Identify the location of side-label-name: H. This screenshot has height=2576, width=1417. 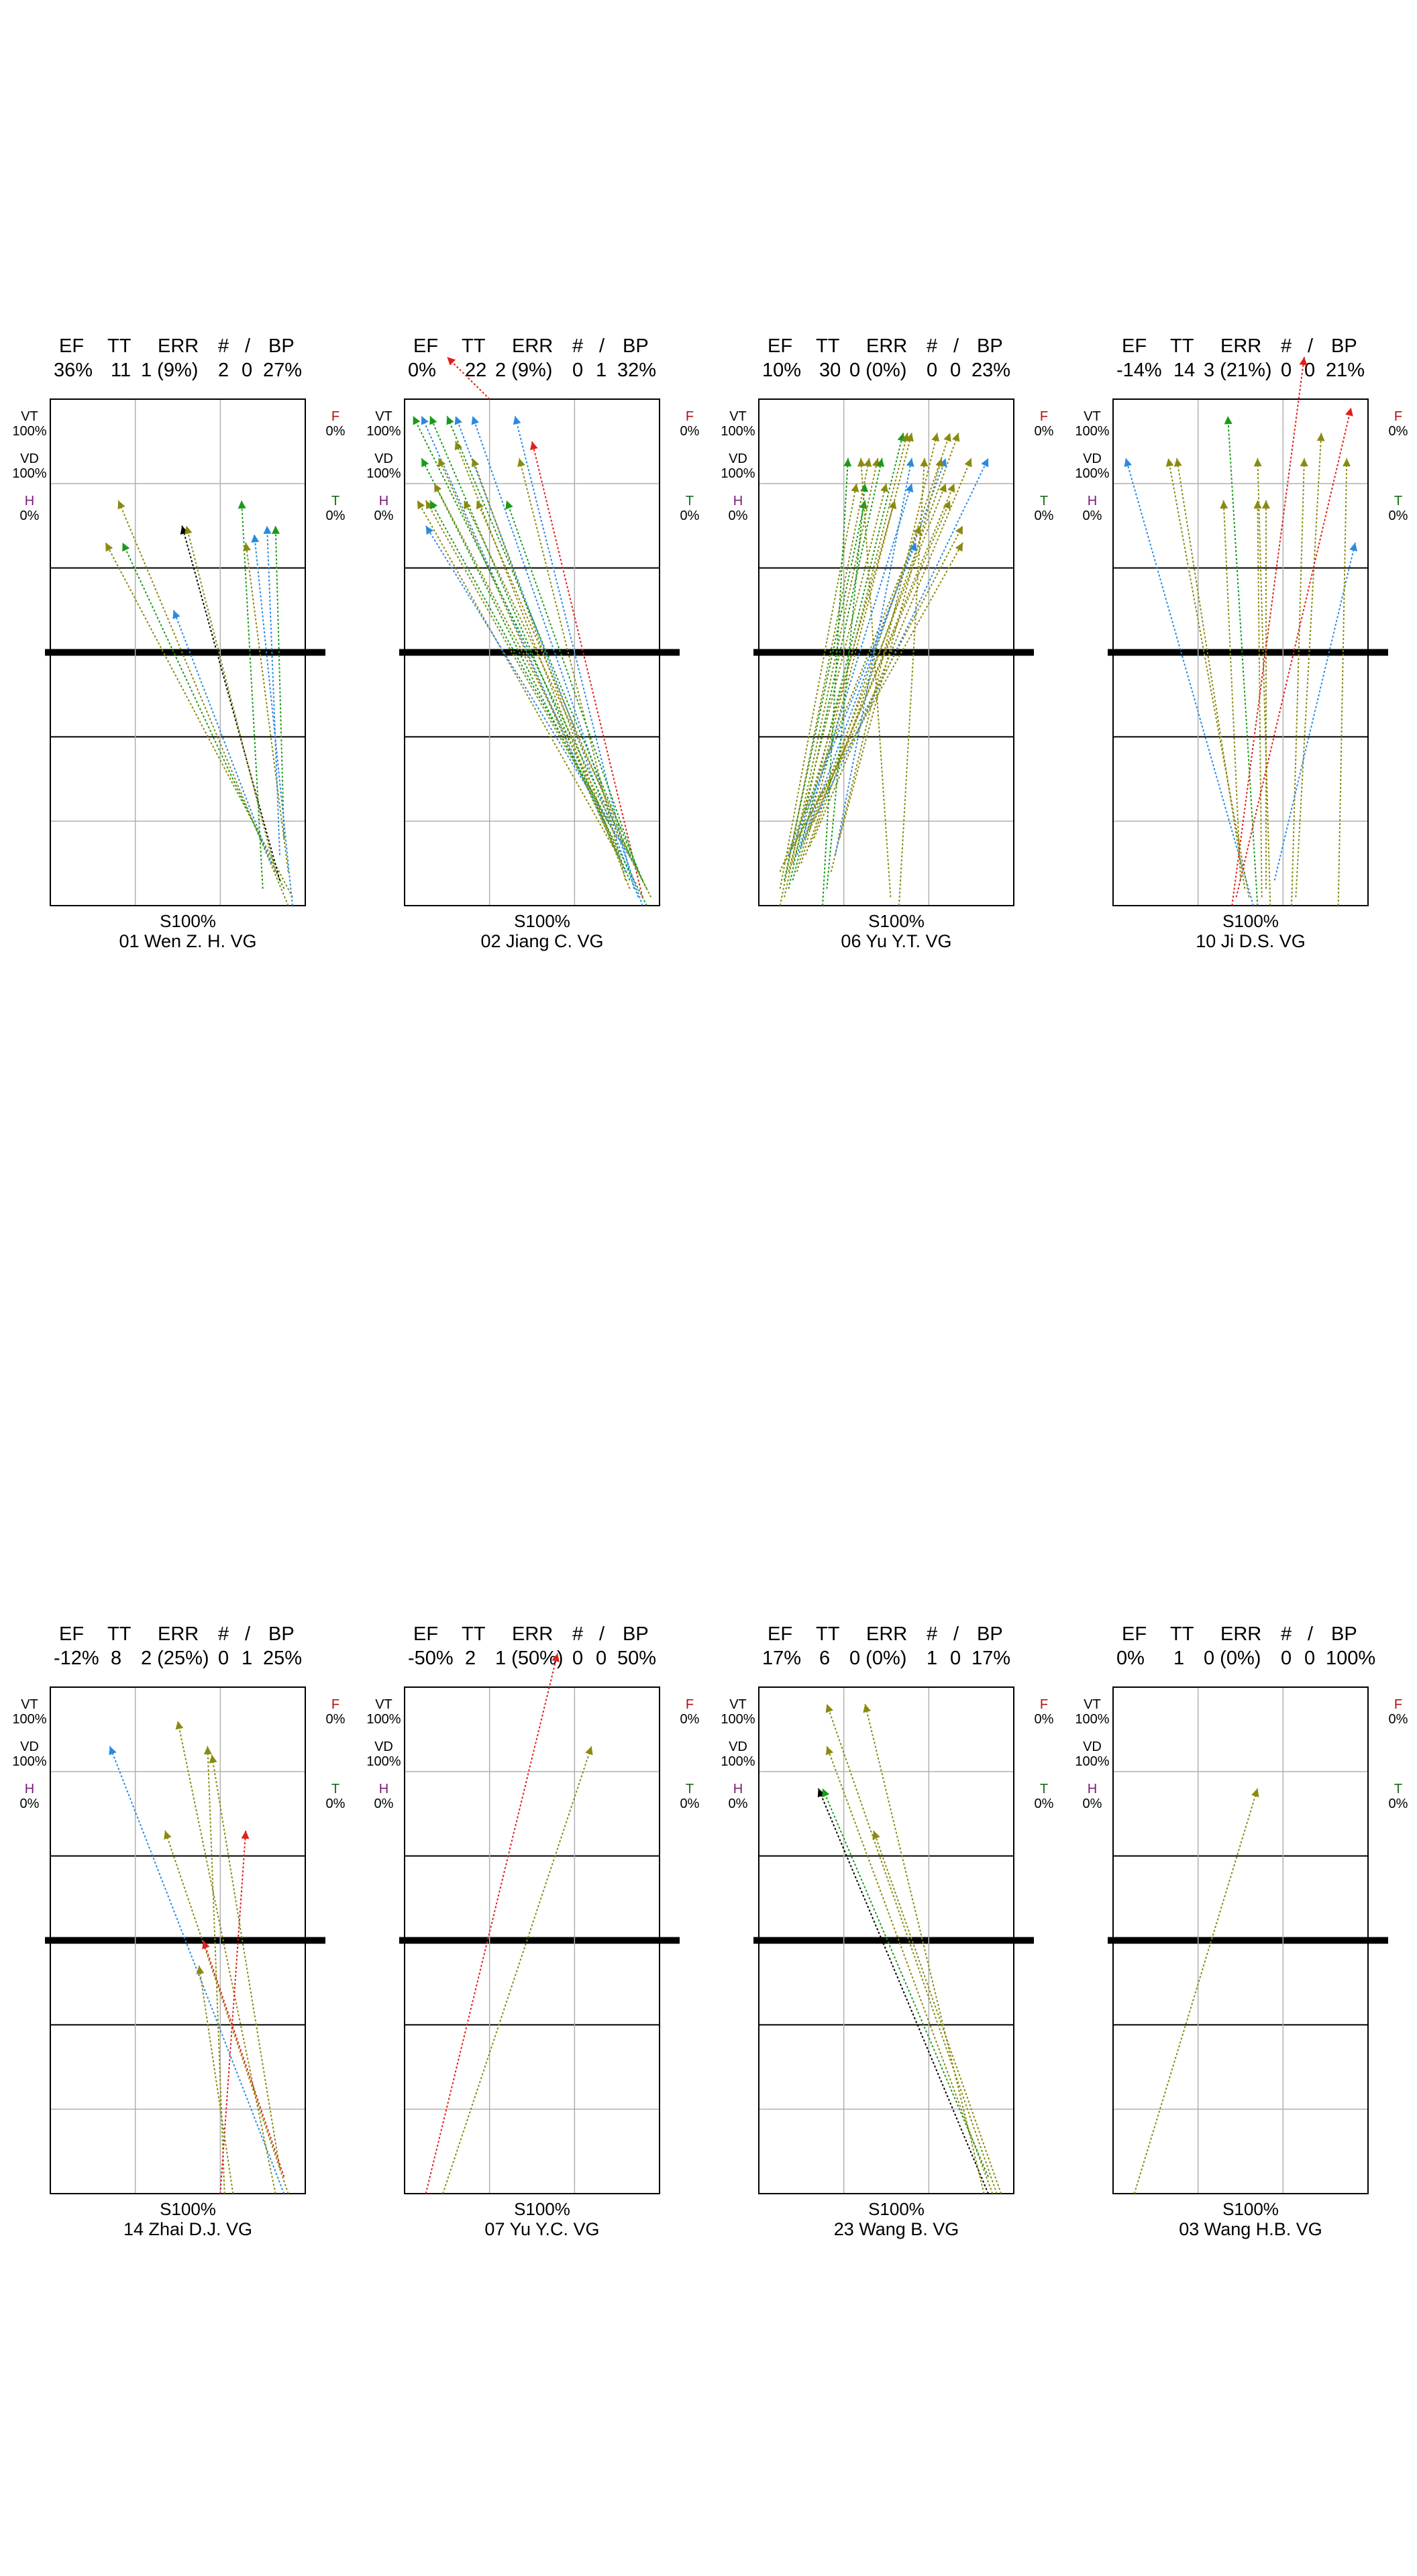
(384, 501).